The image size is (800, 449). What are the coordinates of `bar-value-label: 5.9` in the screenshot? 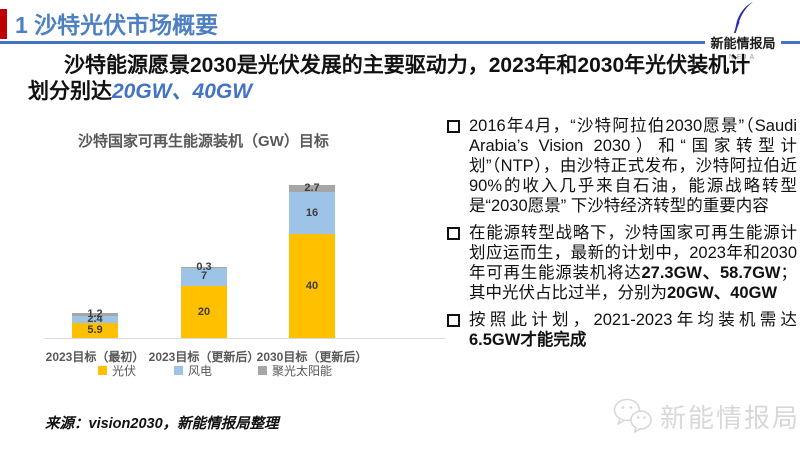 It's located at (95, 329).